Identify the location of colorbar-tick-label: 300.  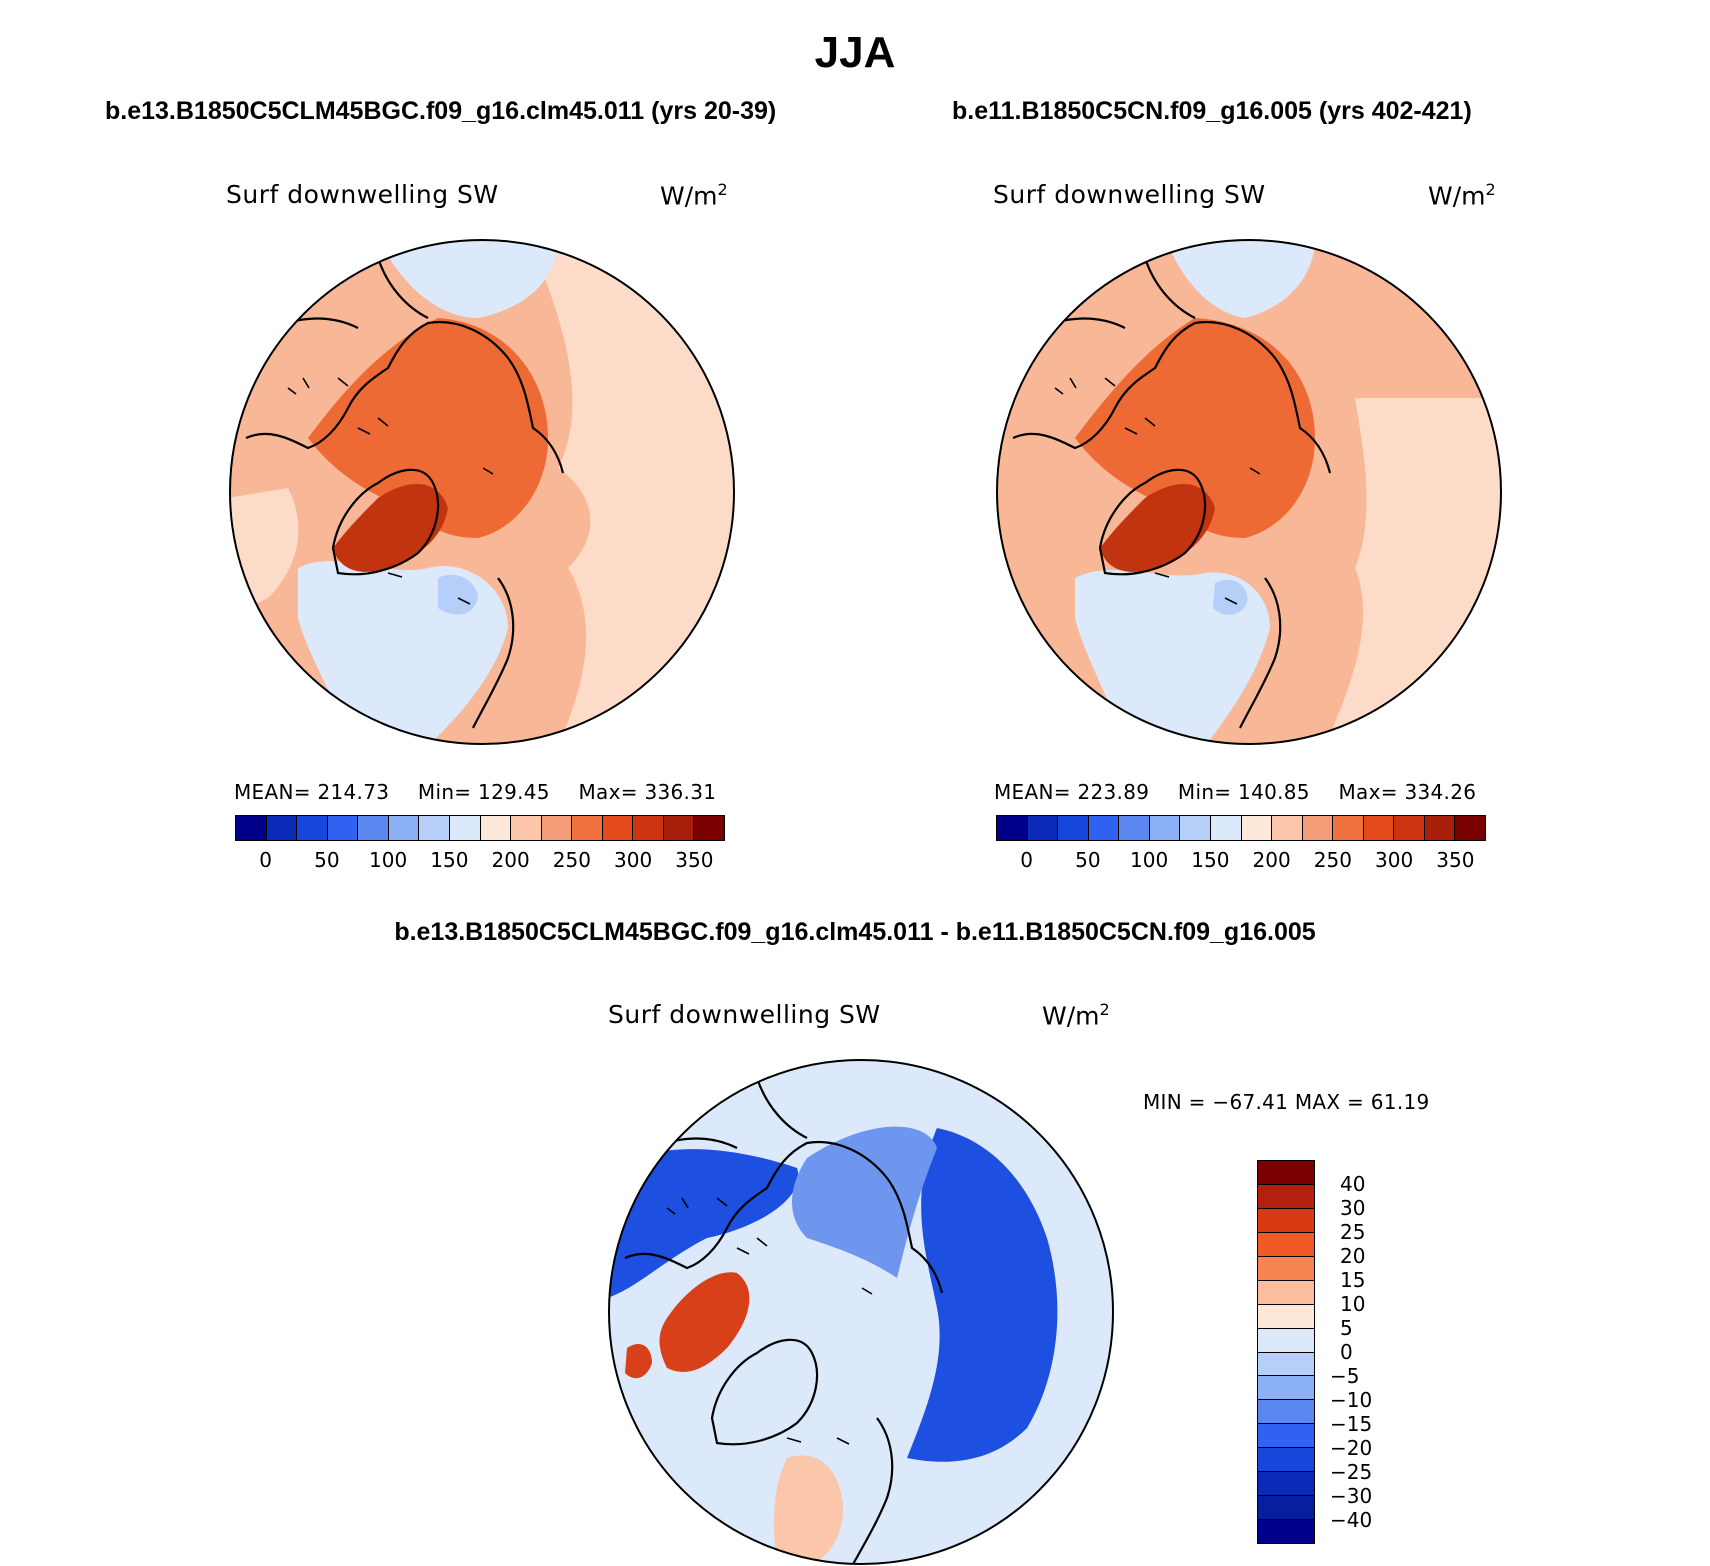
(633, 860).